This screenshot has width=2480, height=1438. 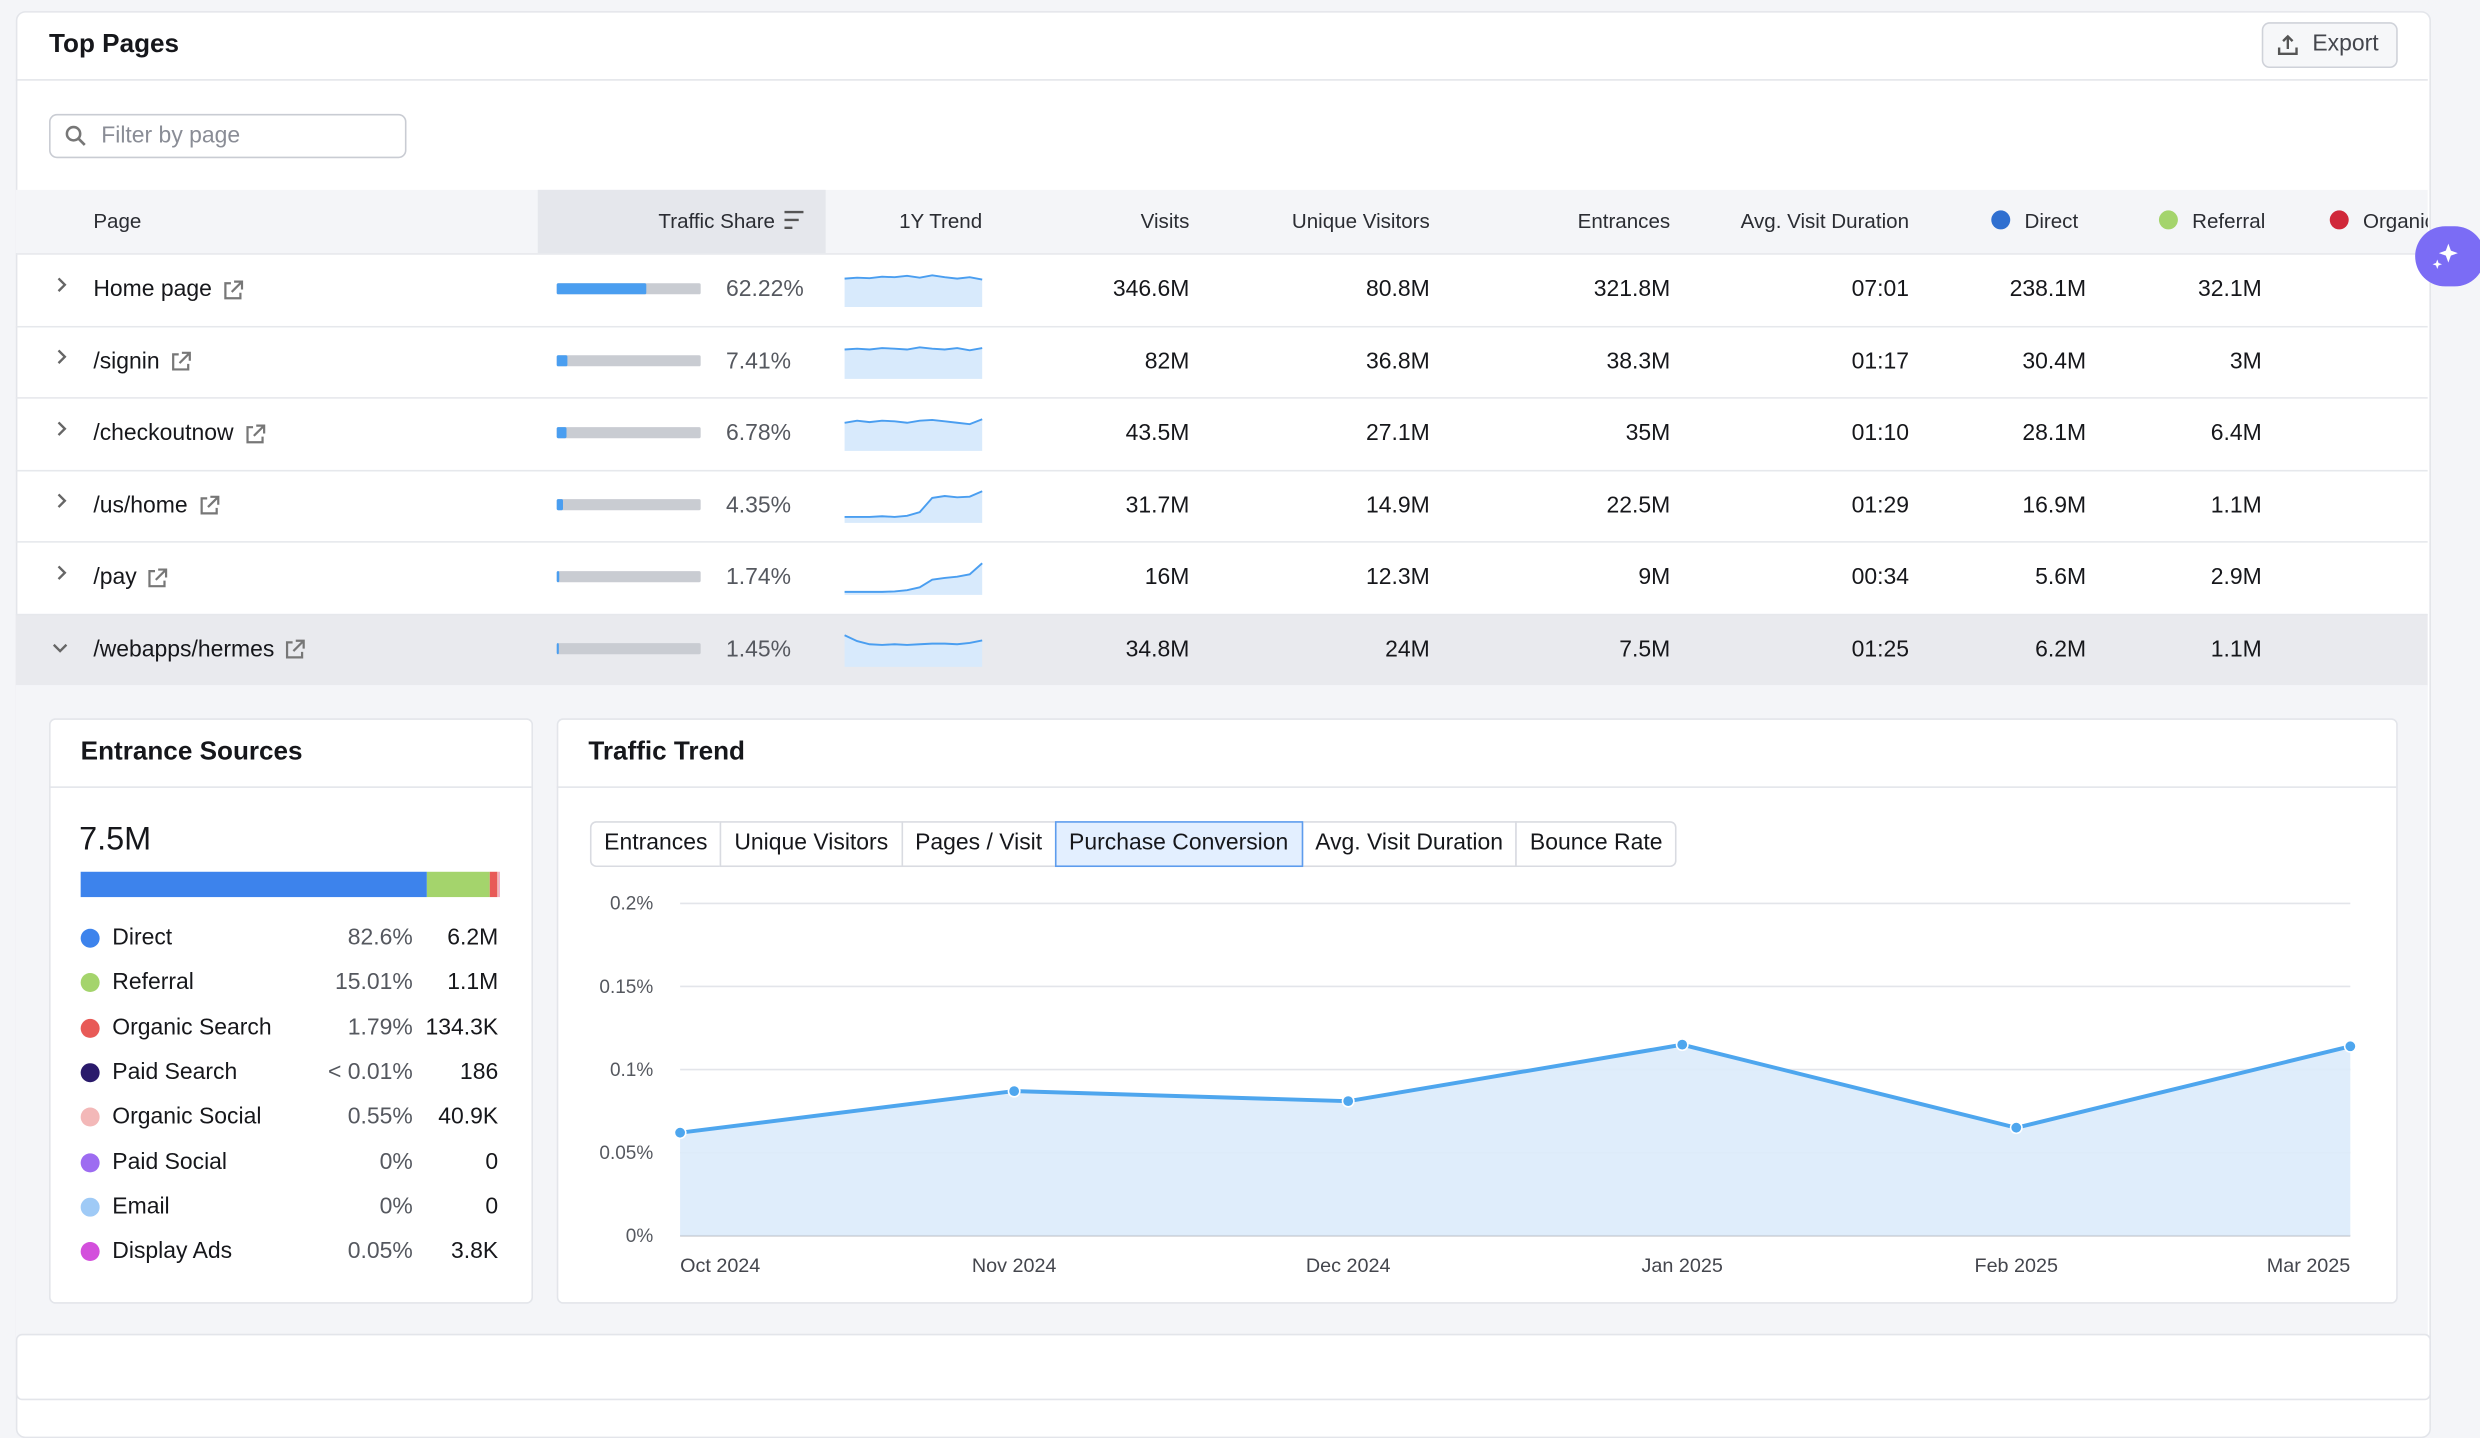 What do you see at coordinates (140, 1207) in the screenshot?
I see `source-name: Email` at bounding box center [140, 1207].